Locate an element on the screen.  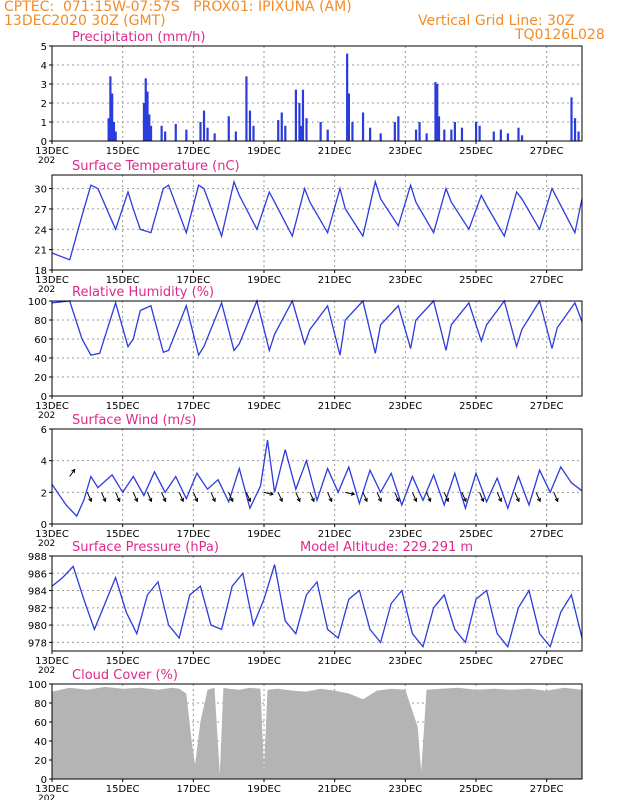
temp-xtick-label: 25DEC is located at coordinates (476, 280).